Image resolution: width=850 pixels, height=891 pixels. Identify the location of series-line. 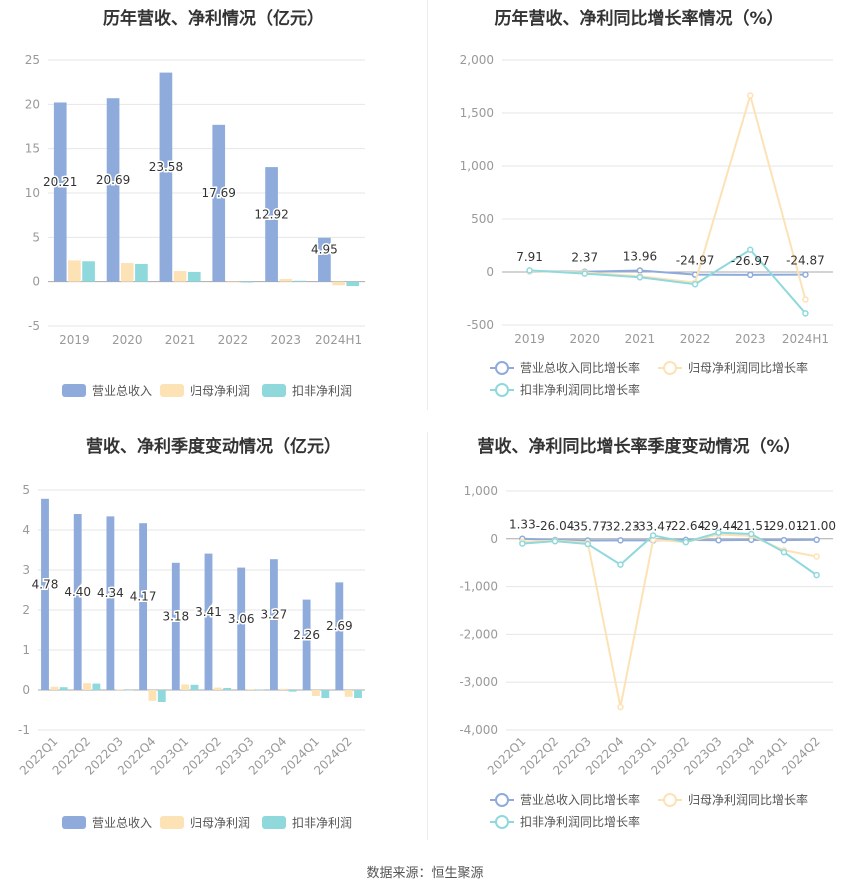
(668, 281).